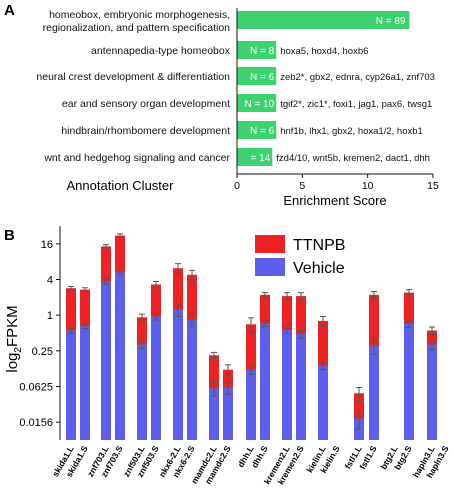 This screenshot has height=500, width=453. What do you see at coordinates (121, 185) in the screenshot?
I see `annotation-cluster-title: Annotation Cluster` at bounding box center [121, 185].